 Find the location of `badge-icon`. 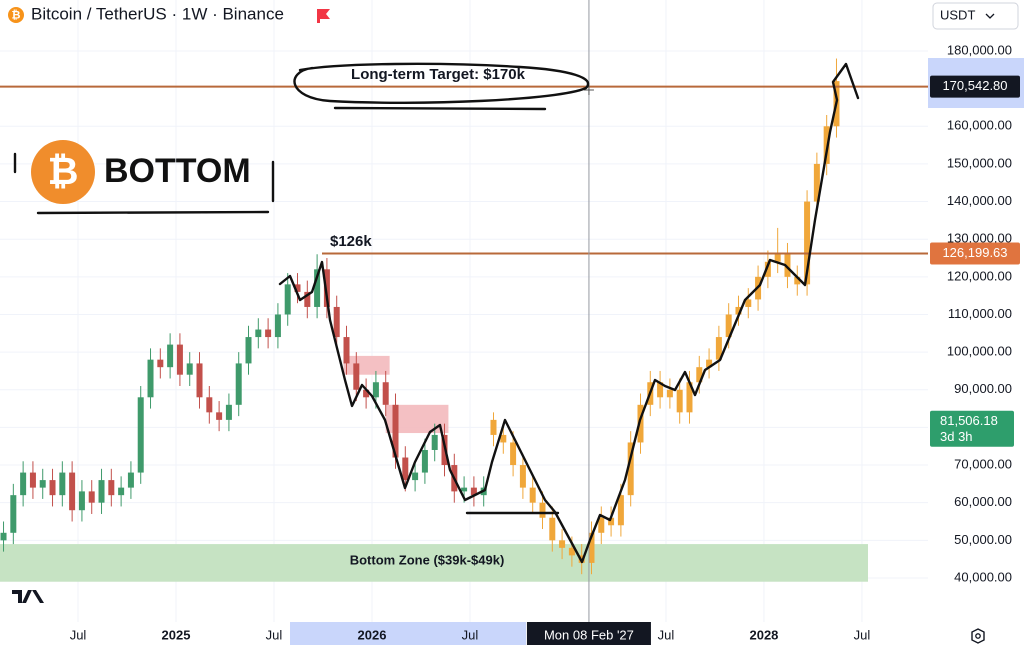

badge-icon is located at coordinates (63, 172).